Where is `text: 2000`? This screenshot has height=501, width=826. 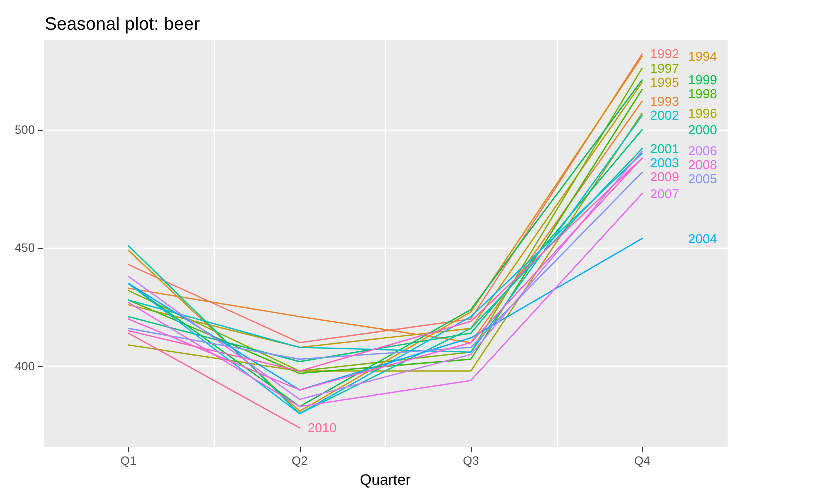
text: 2000 is located at coordinates (703, 130).